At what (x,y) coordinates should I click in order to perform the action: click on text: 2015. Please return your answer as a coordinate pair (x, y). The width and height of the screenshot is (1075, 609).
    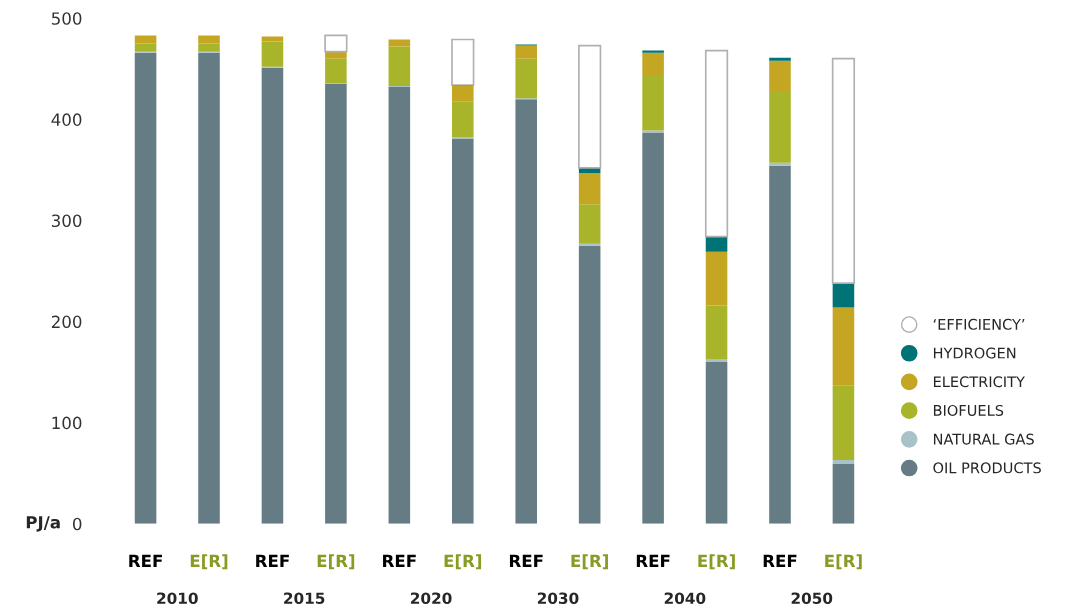
    Looking at the image, I should click on (304, 598).